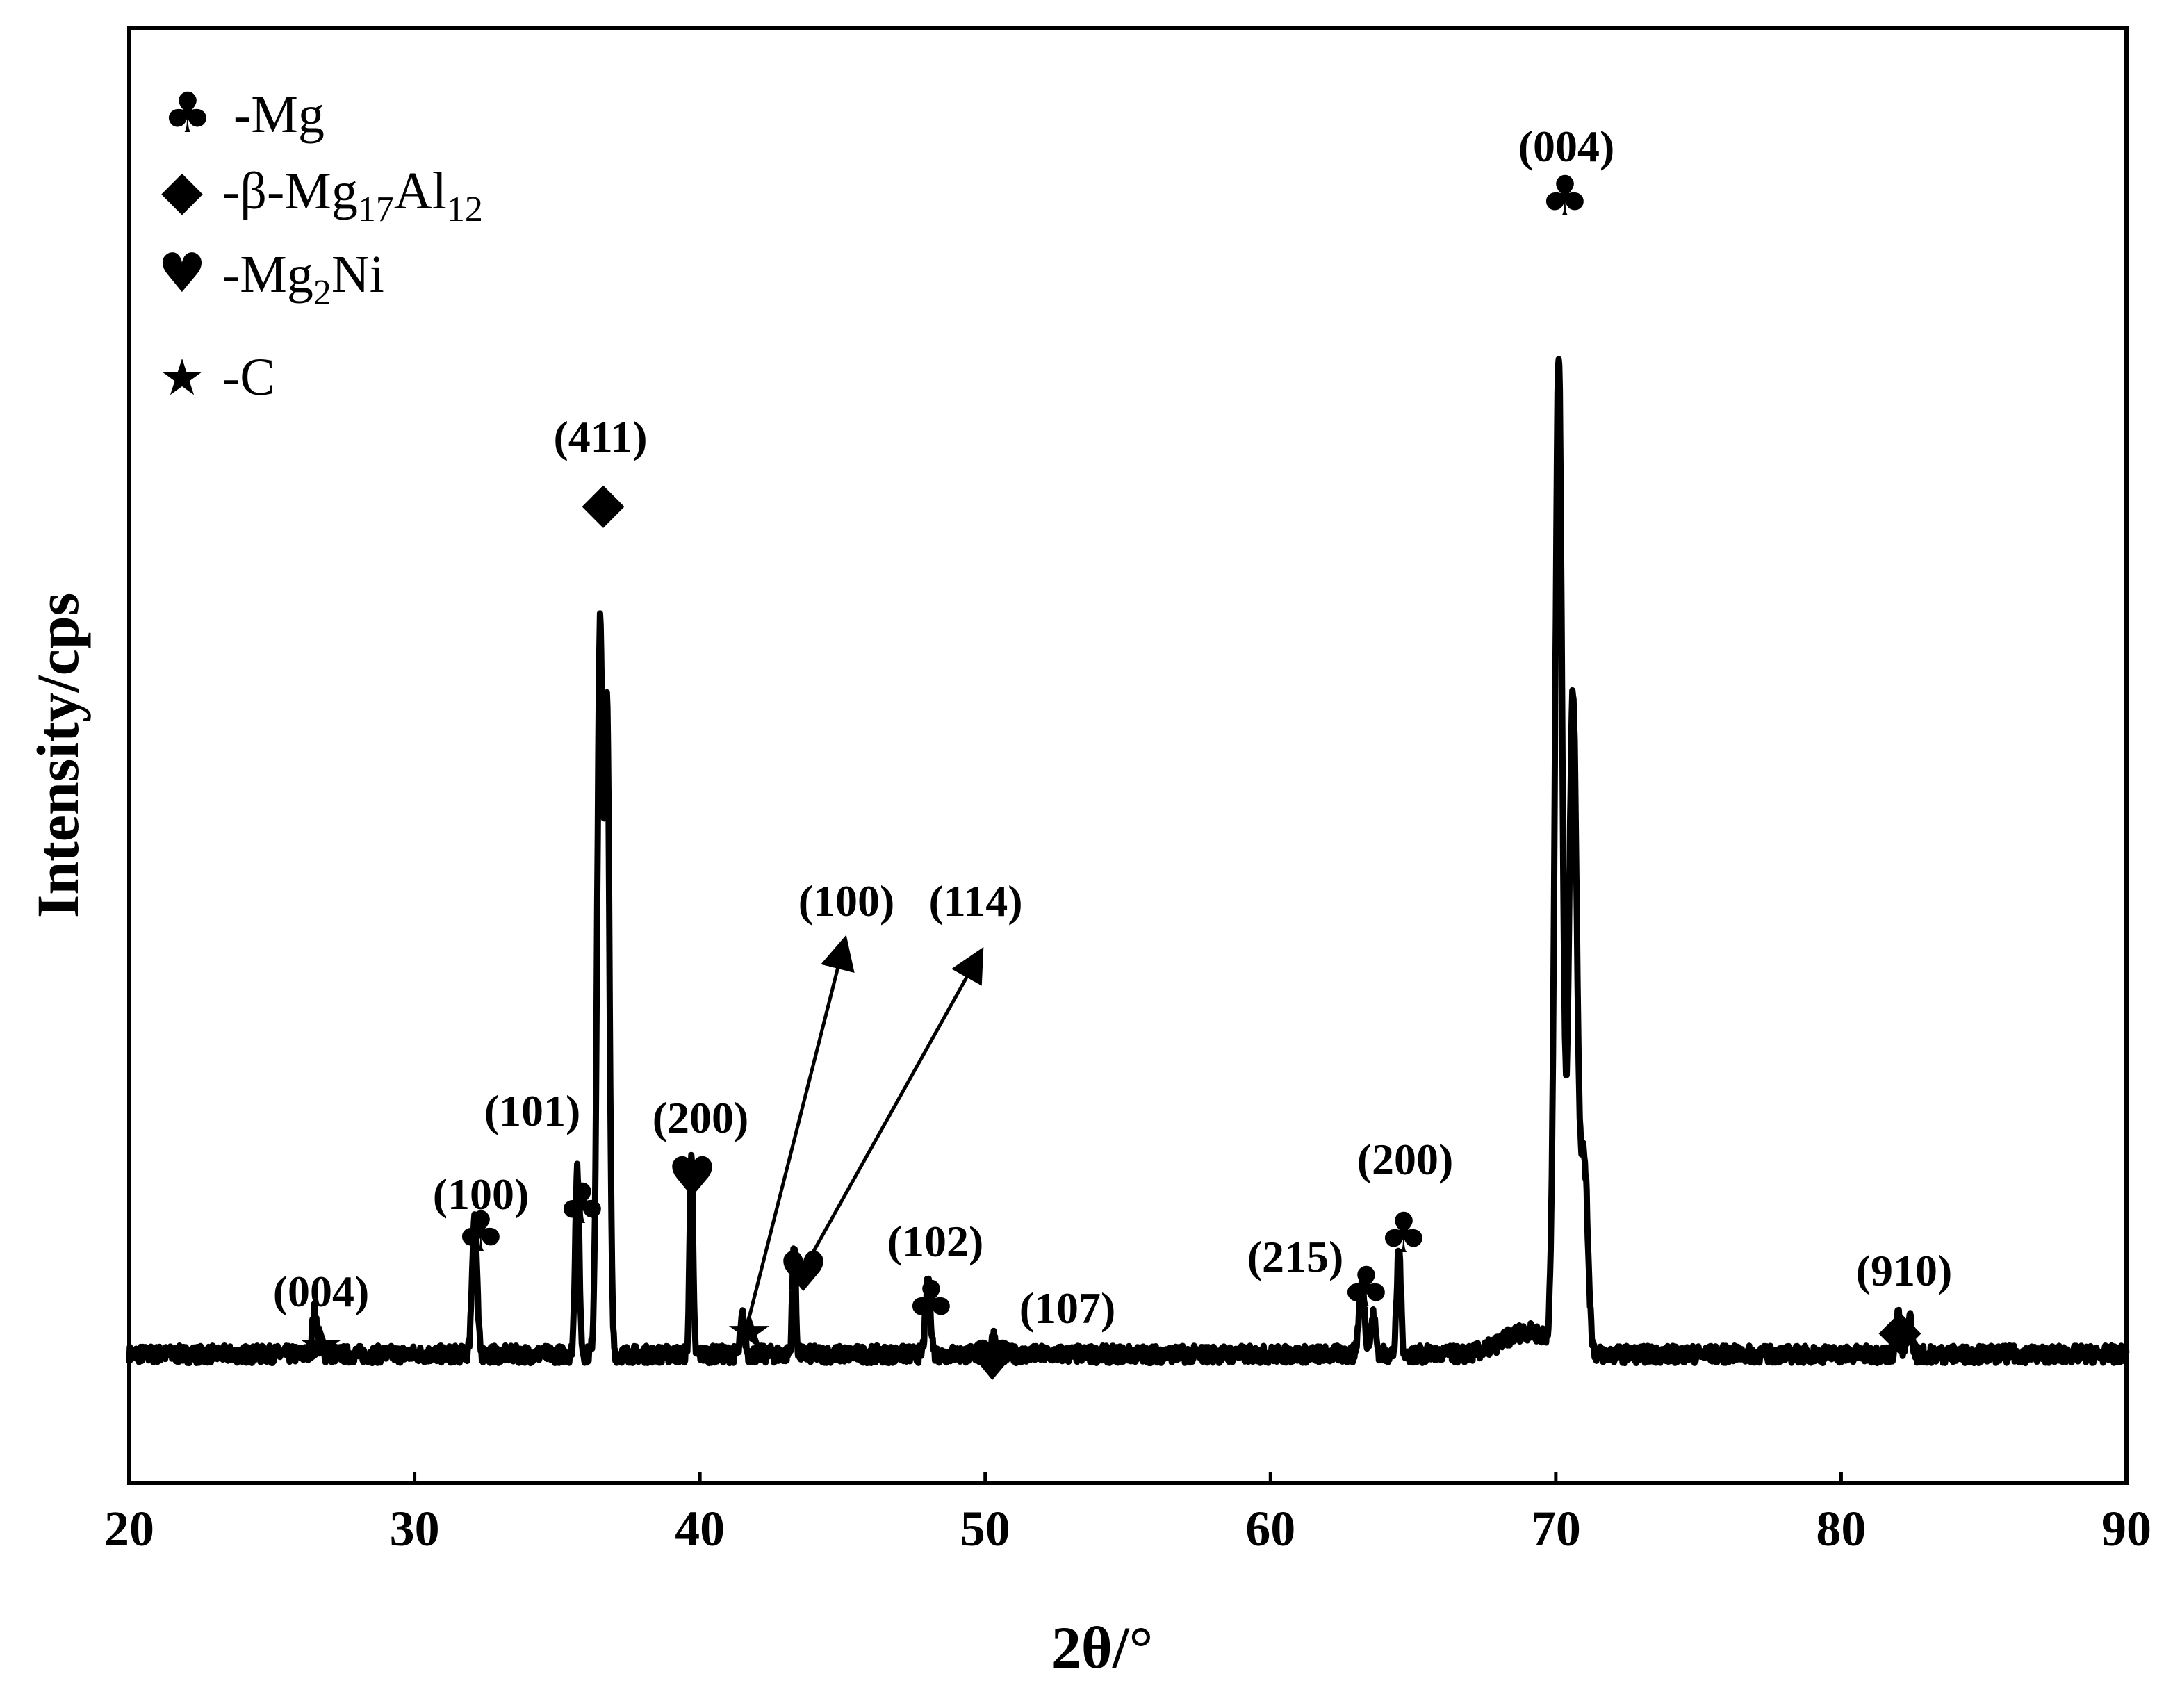 This screenshot has width=2173, height=1708. Describe the element at coordinates (279, 114) in the screenshot. I see `legend-label-mg: -Mg` at that location.